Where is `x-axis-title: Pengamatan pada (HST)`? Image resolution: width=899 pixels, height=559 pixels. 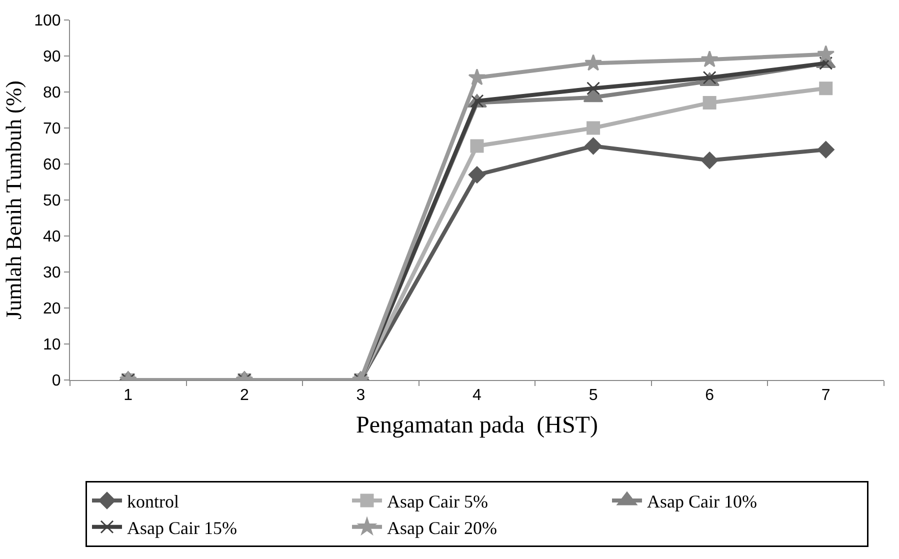 x-axis-title: Pengamatan pada (HST) is located at coordinates (477, 425).